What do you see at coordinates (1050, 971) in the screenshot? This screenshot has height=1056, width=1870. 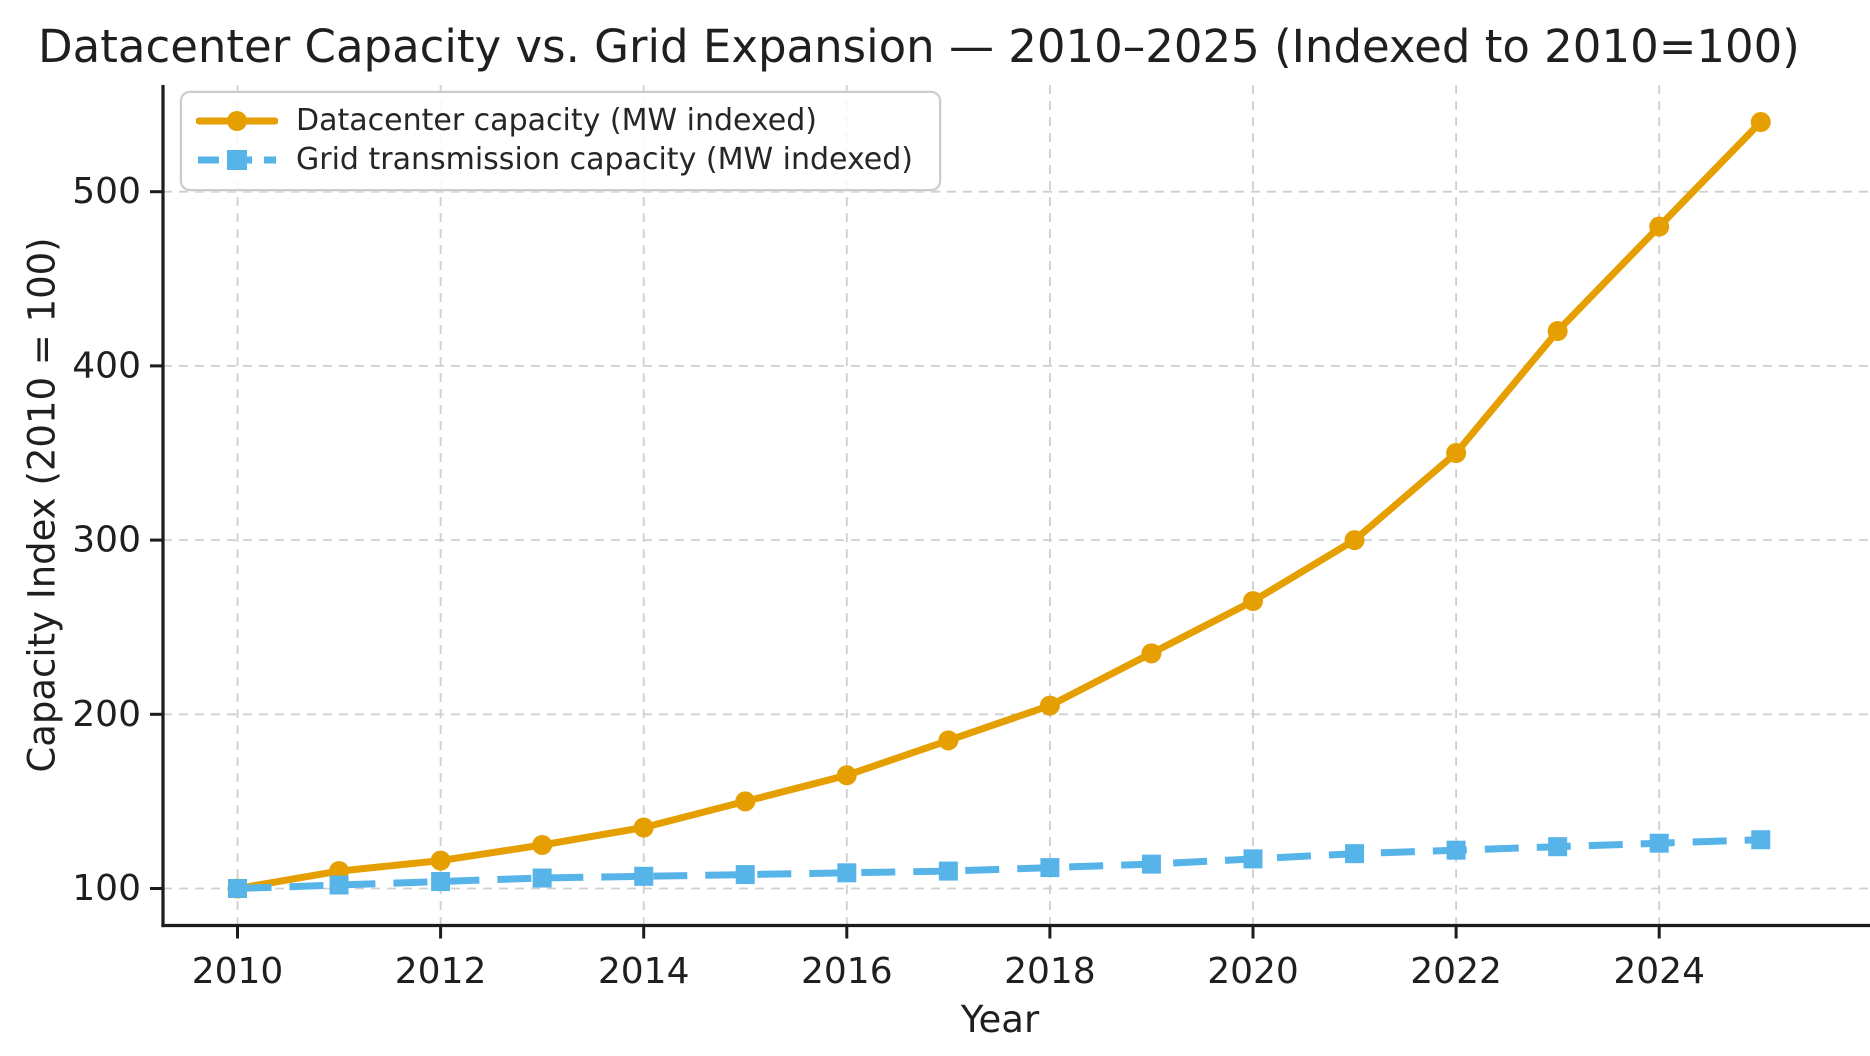 I see `x-tick-label: 2018` at bounding box center [1050, 971].